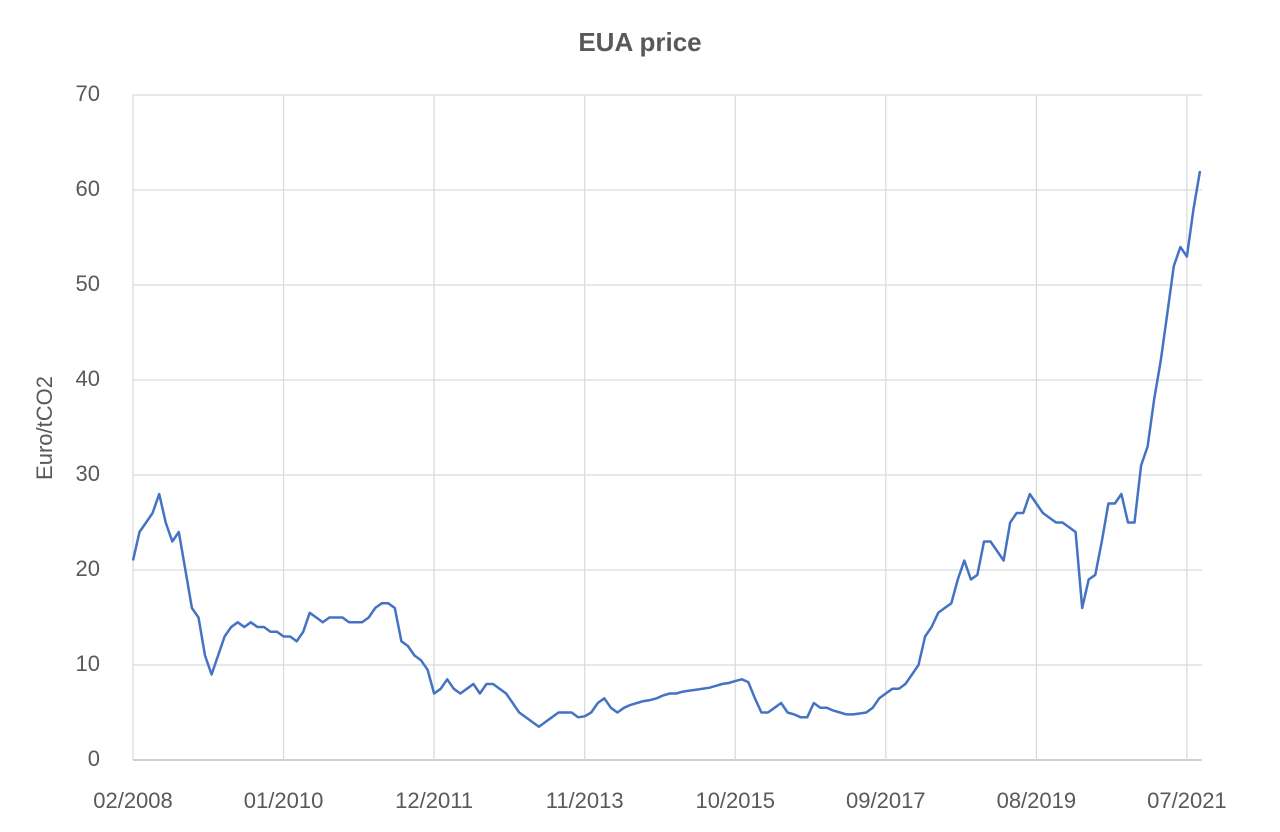 This screenshot has height=832, width=1280. Describe the element at coordinates (88, 93) in the screenshot. I see `y-tick-label: 70` at that location.